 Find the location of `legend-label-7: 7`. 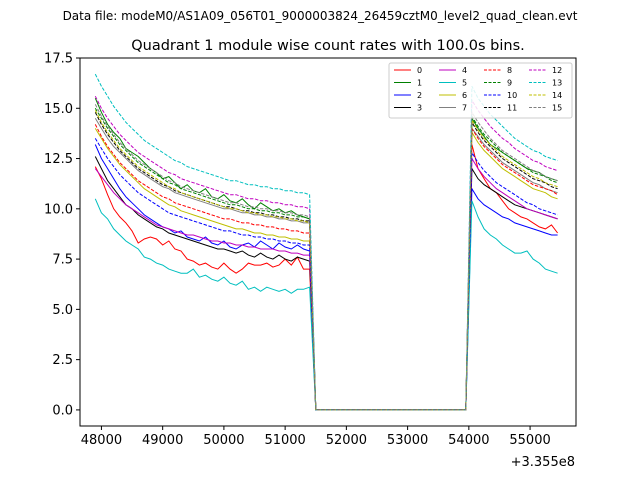

legend-label-7: 7 is located at coordinates (464, 108).